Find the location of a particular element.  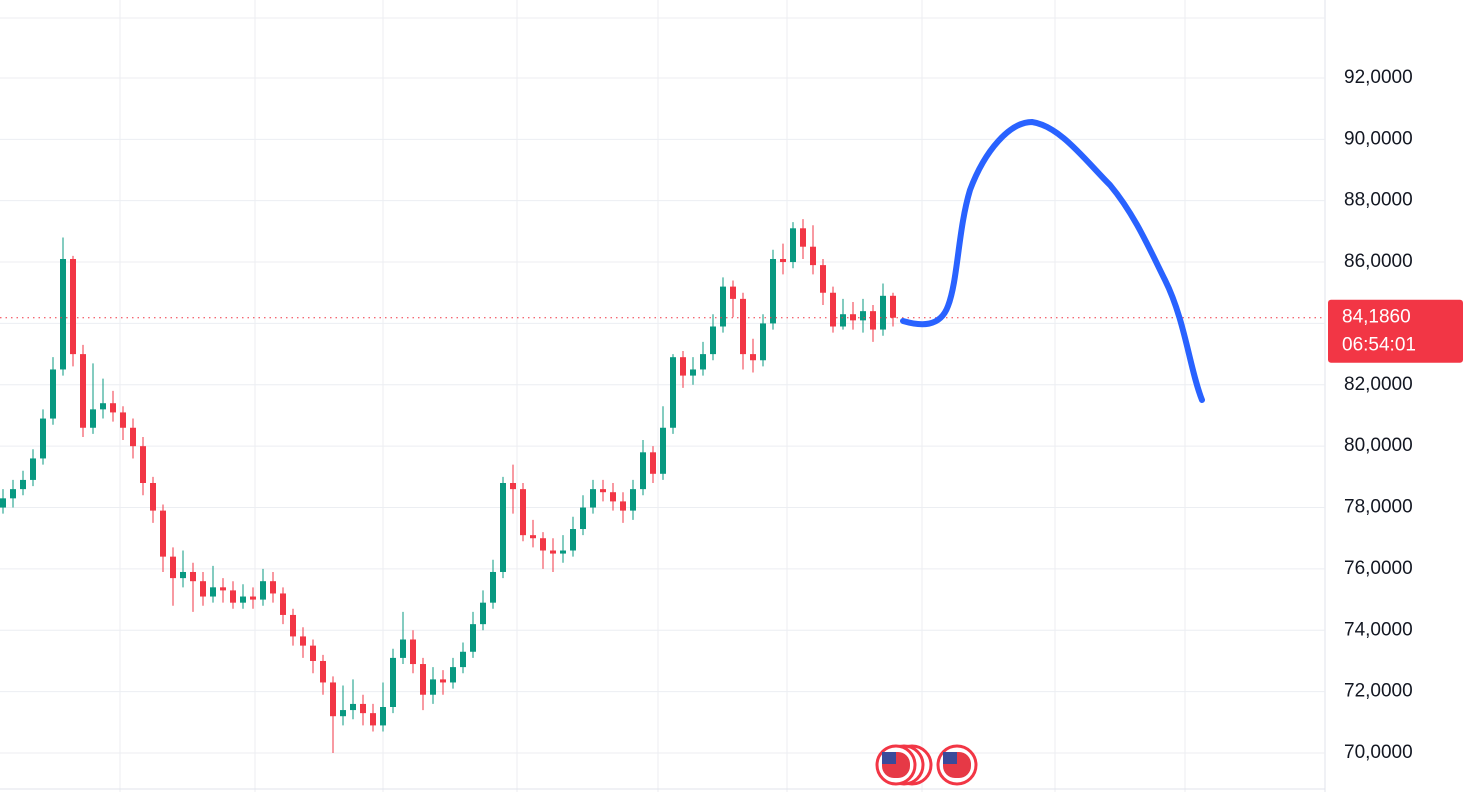

y-tick-label: 70,0000 is located at coordinates (1378, 752).